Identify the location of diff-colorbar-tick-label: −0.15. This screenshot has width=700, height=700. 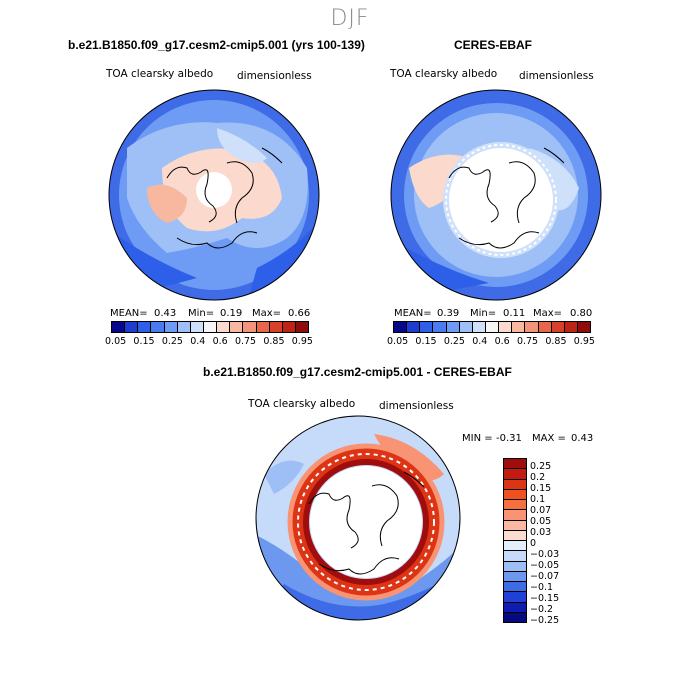
(545, 598).